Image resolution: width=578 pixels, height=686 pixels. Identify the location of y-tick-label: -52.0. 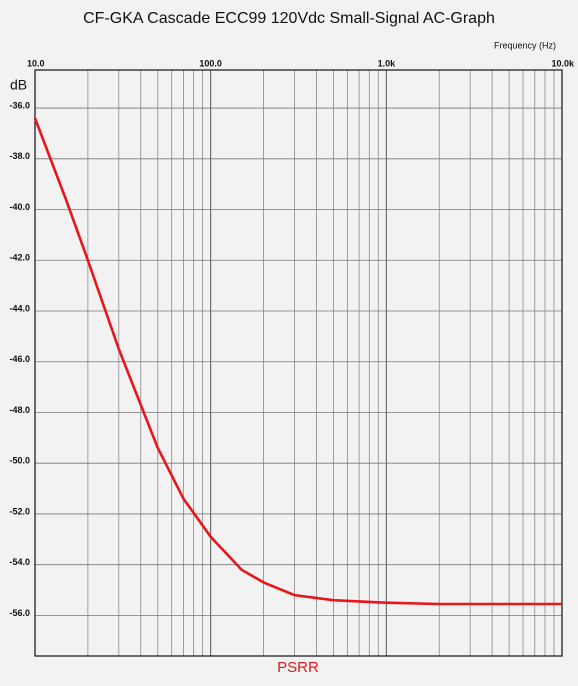
(19, 511).